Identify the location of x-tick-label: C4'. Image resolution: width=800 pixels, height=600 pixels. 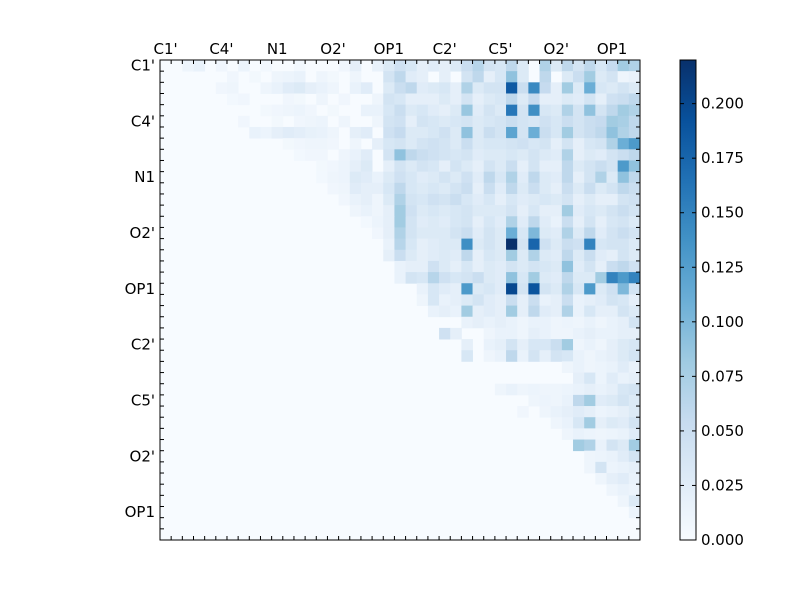
(221, 49).